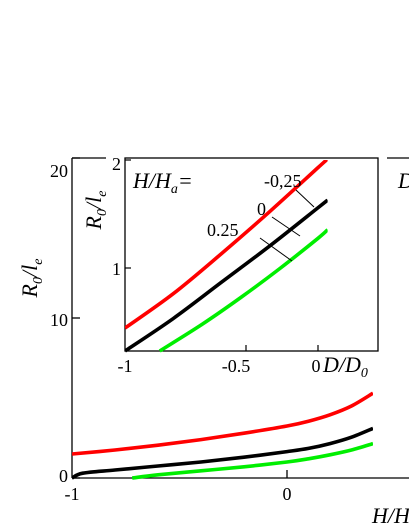  I want to click on inset-y-axis-title: R0/le, so click(95, 211).